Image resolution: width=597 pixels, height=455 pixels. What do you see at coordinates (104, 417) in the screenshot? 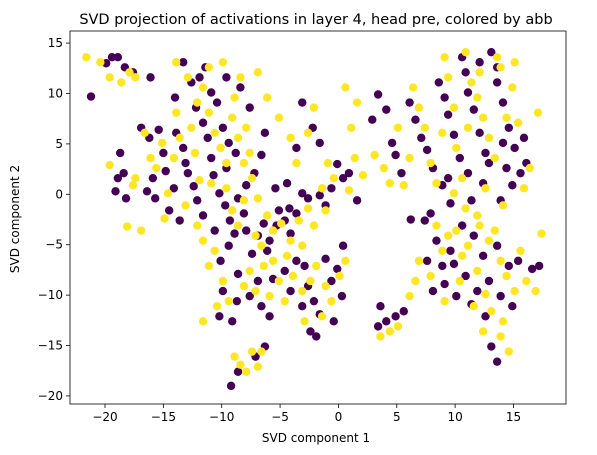
I see `x-tick-label: −20` at bounding box center [104, 417].